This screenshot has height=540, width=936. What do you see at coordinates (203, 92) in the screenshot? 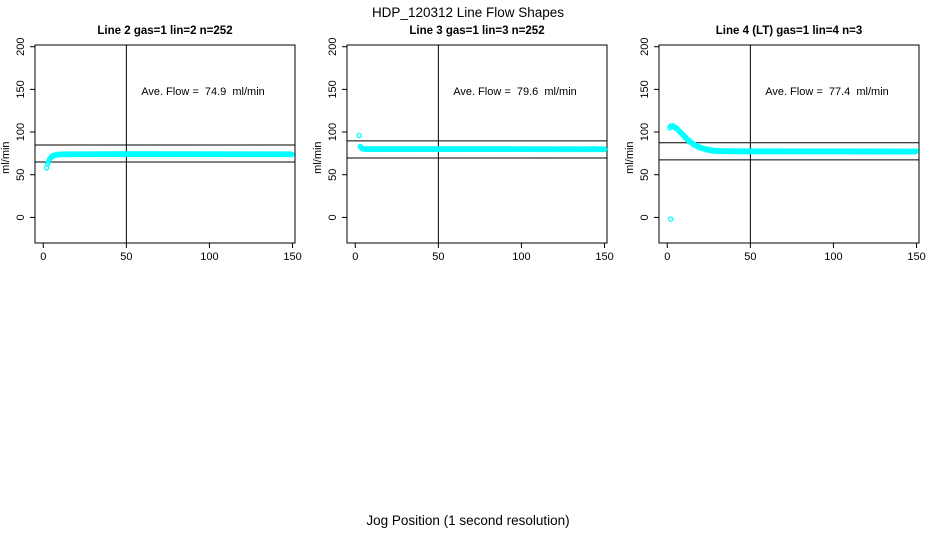
I see `ave-flow-annotation: Ave. Flow = 74.9 ml/min` at bounding box center [203, 92].